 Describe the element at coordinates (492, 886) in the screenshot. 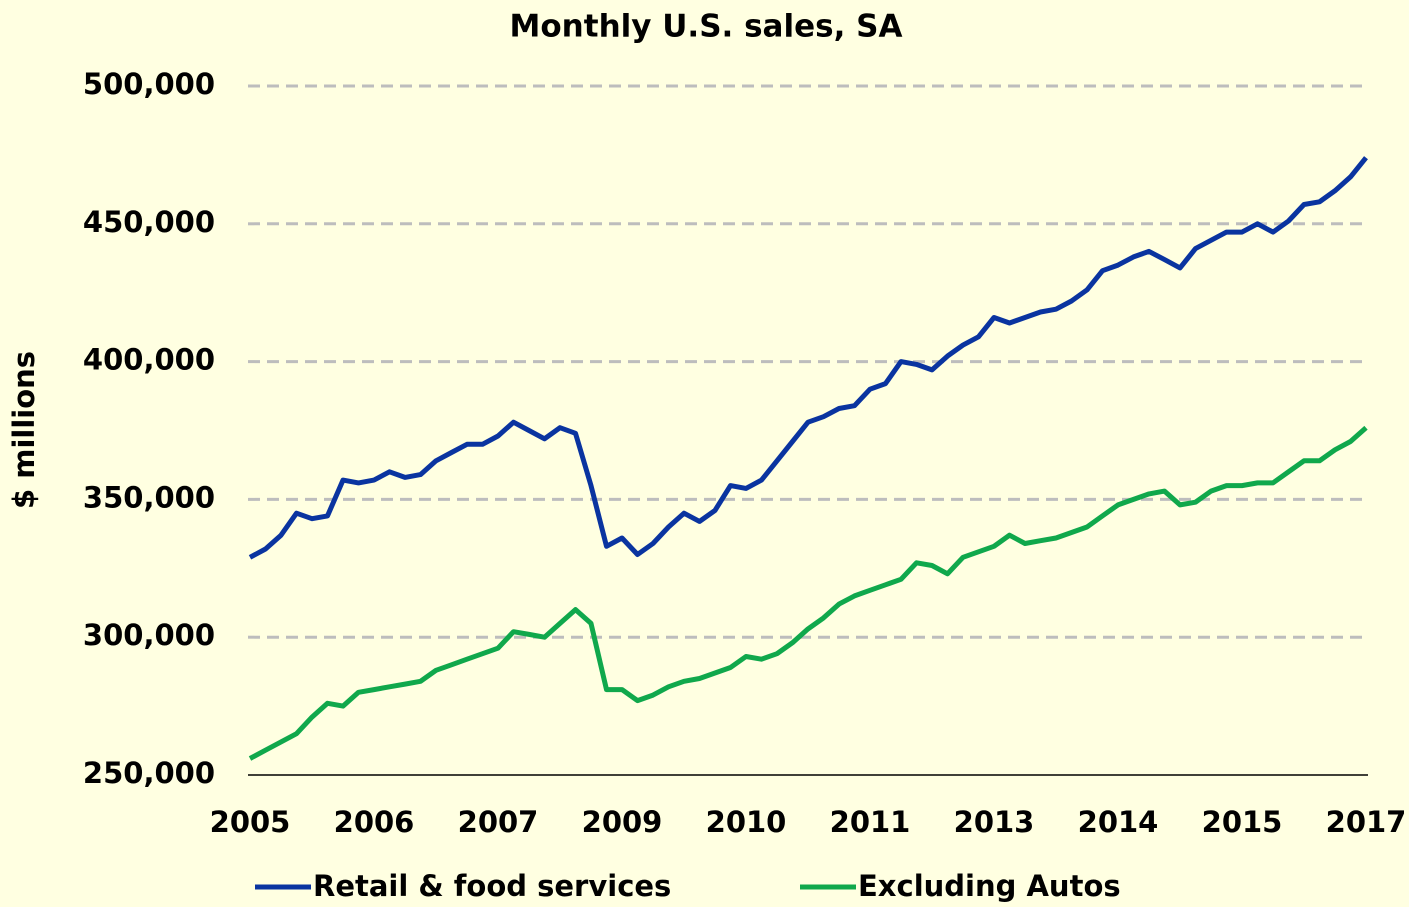

I see `legend-label: Retail & food services` at that location.